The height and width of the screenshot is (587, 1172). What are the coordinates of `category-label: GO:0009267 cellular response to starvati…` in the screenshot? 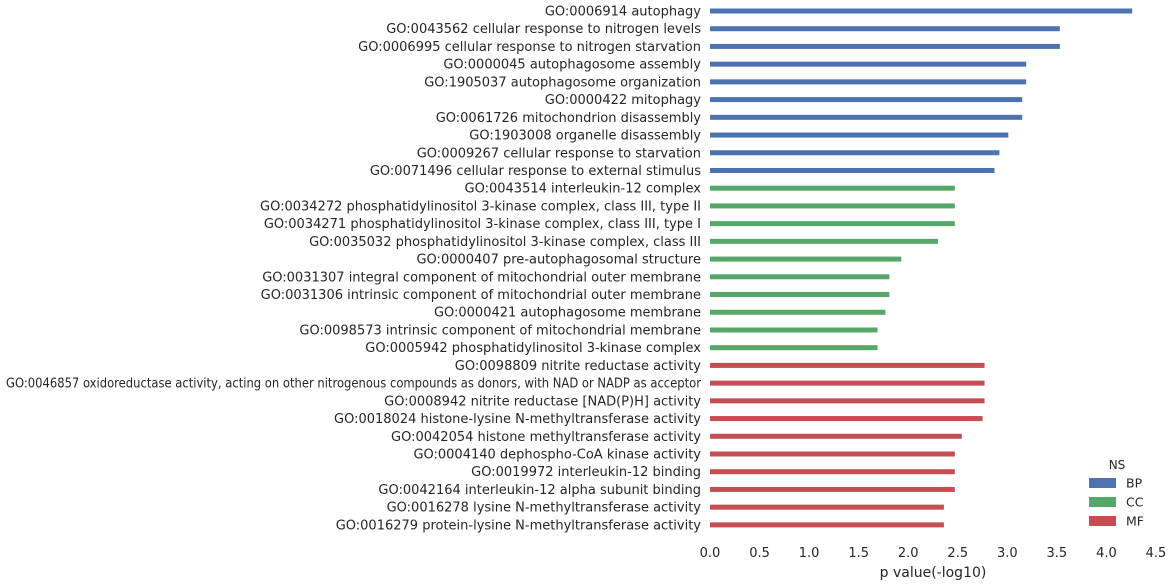 It's located at (559, 153).